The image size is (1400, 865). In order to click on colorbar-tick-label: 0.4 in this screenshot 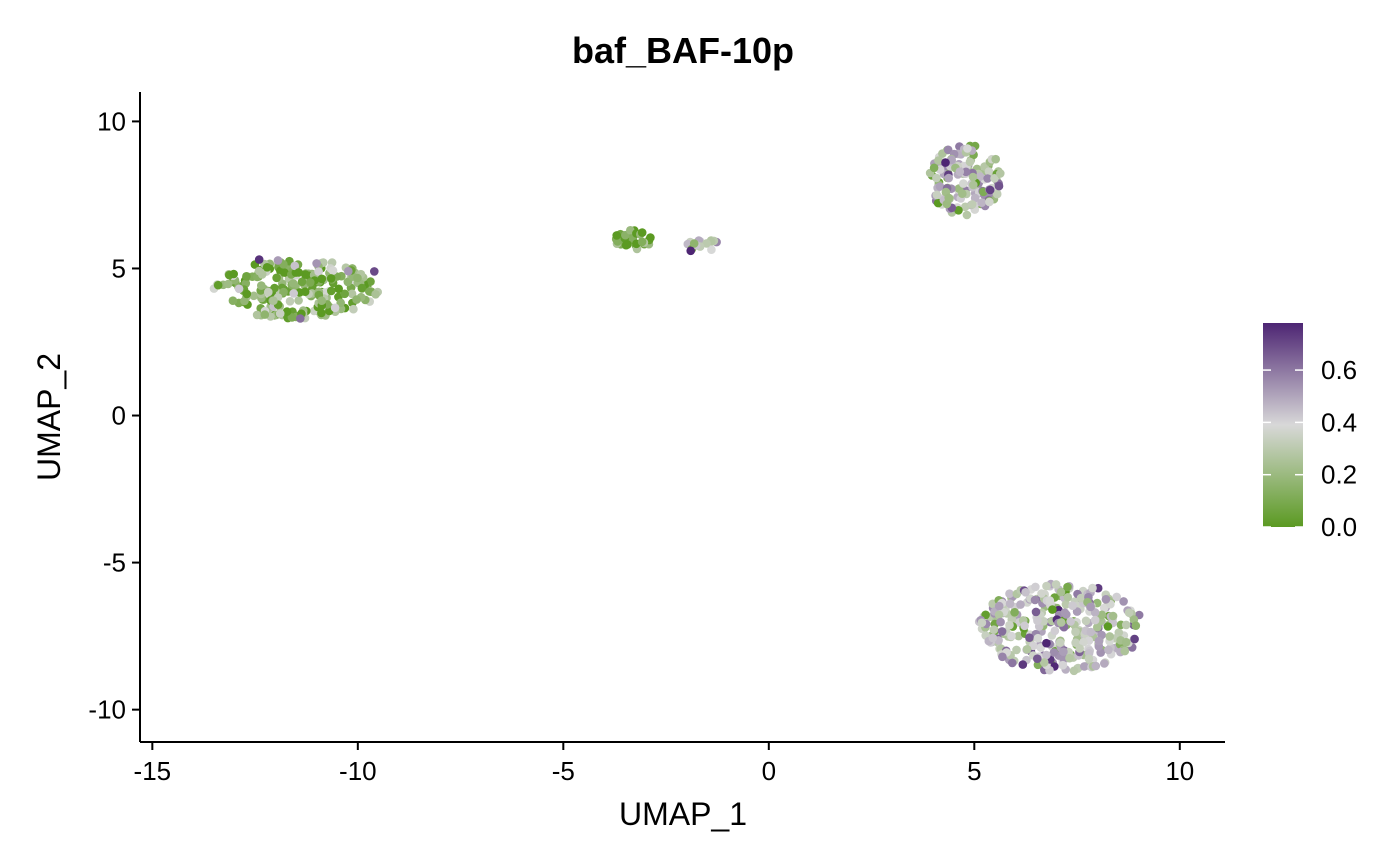, I will do `click(1339, 422)`.